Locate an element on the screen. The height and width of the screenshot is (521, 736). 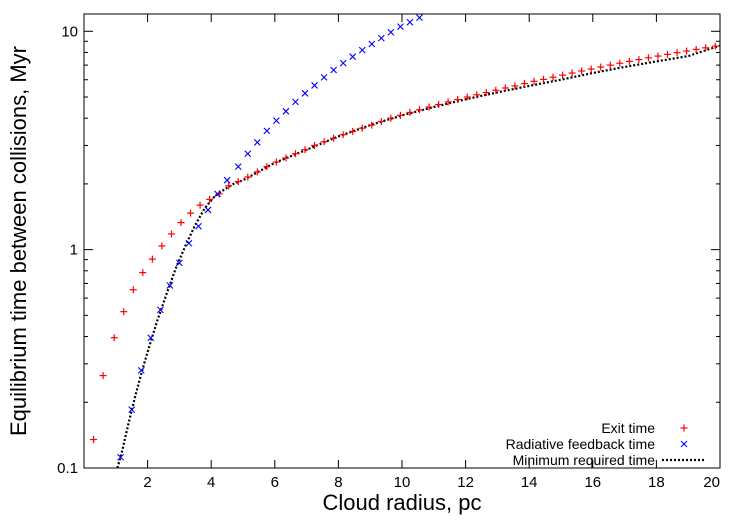
x-tick-label: 16 is located at coordinates (592, 482).